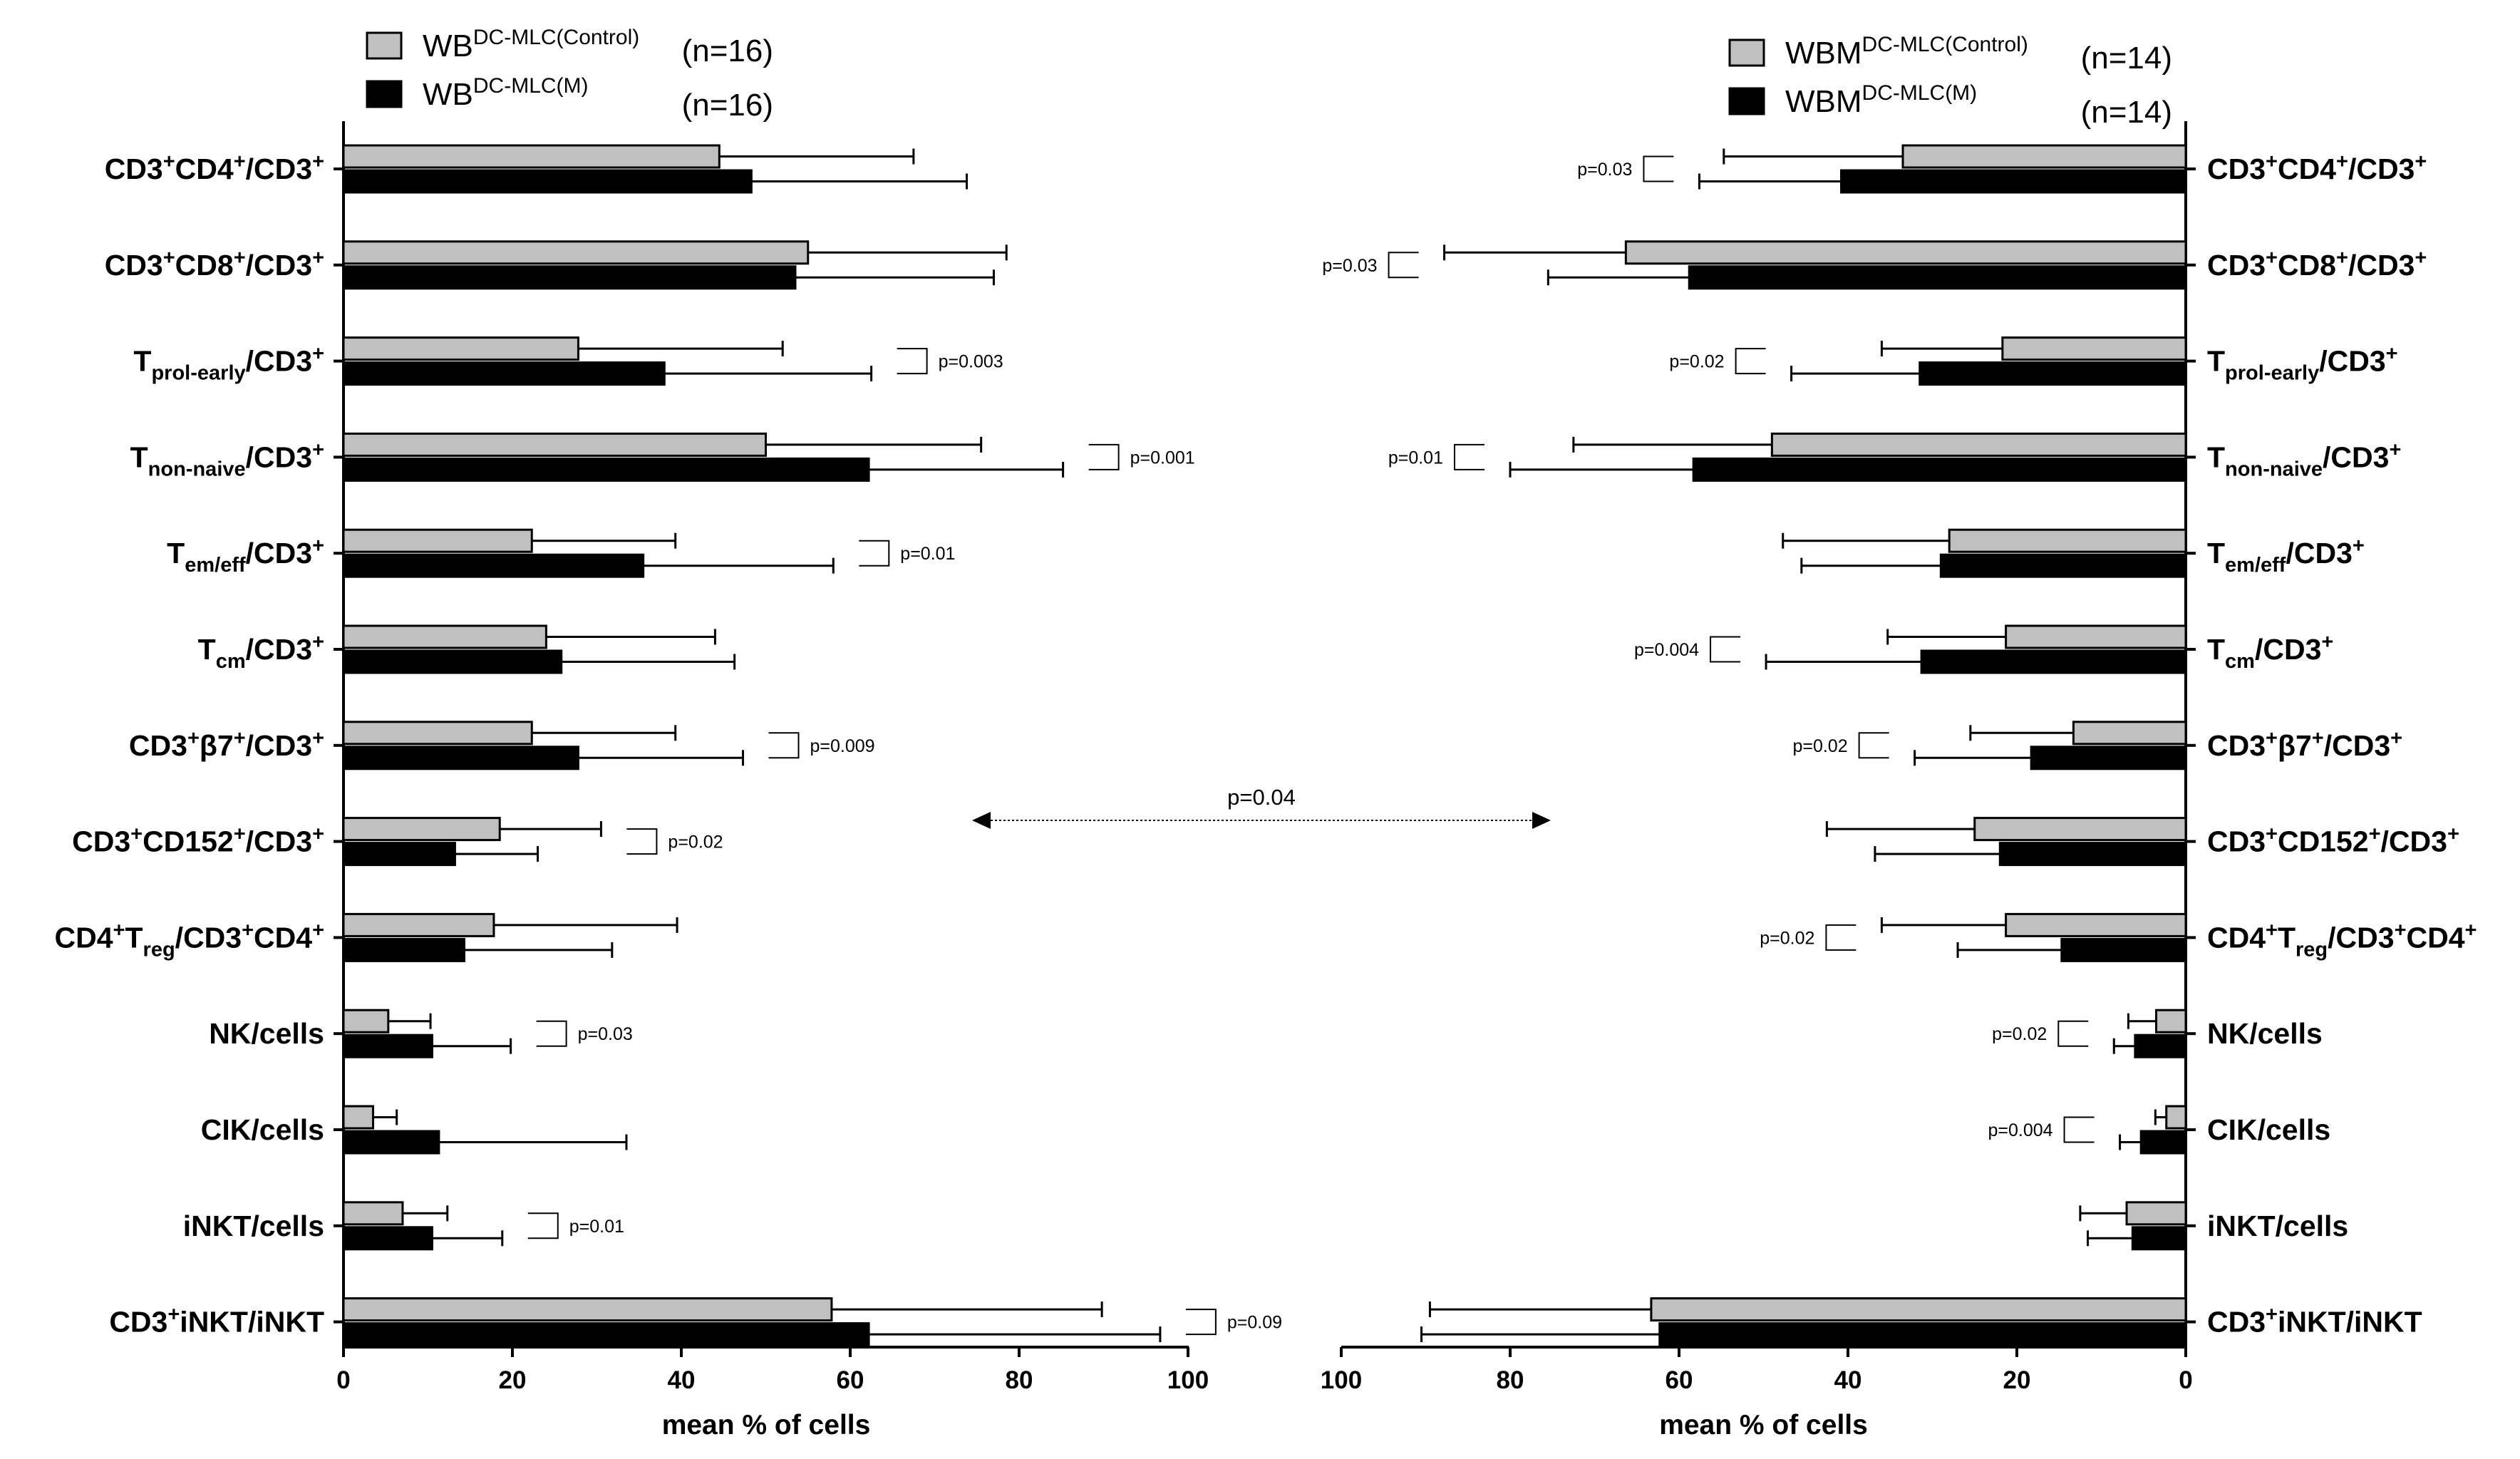  What do you see at coordinates (343, 1380) in the screenshot?
I see `x-tick-label: 0` at bounding box center [343, 1380].